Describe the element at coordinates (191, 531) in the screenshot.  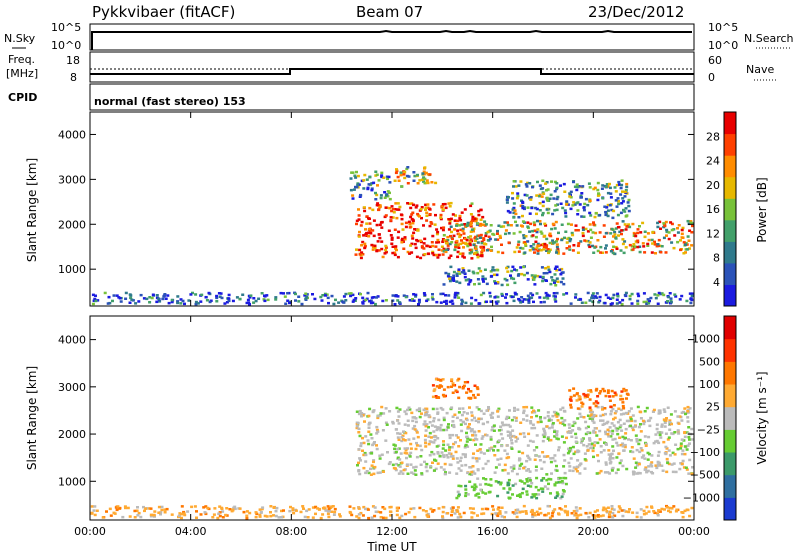
I see `x-tick-label: 04:00` at that location.